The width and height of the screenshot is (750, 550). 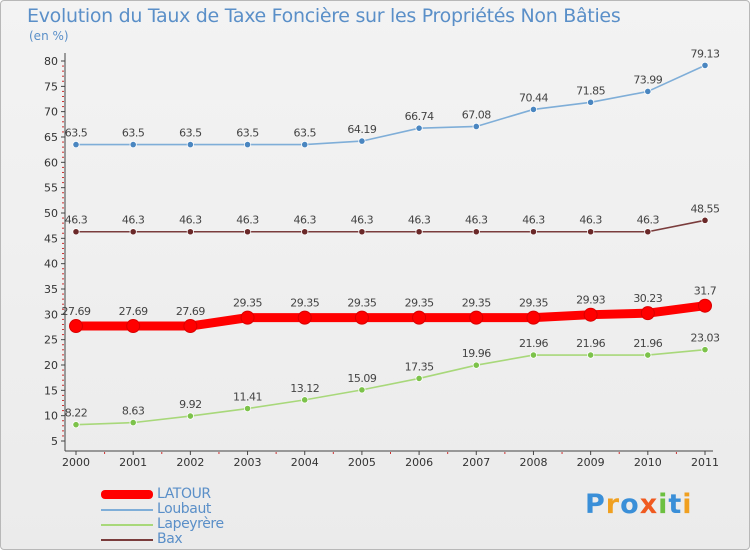 I want to click on legend-item-bax: Bax, so click(x=191, y=539).